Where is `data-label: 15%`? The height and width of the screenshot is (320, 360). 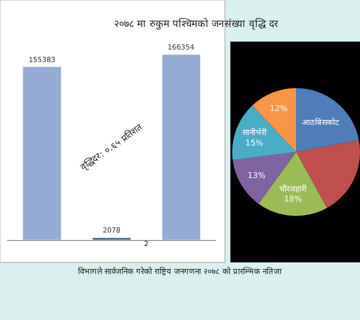
data-label: 15% is located at coordinates (254, 143).